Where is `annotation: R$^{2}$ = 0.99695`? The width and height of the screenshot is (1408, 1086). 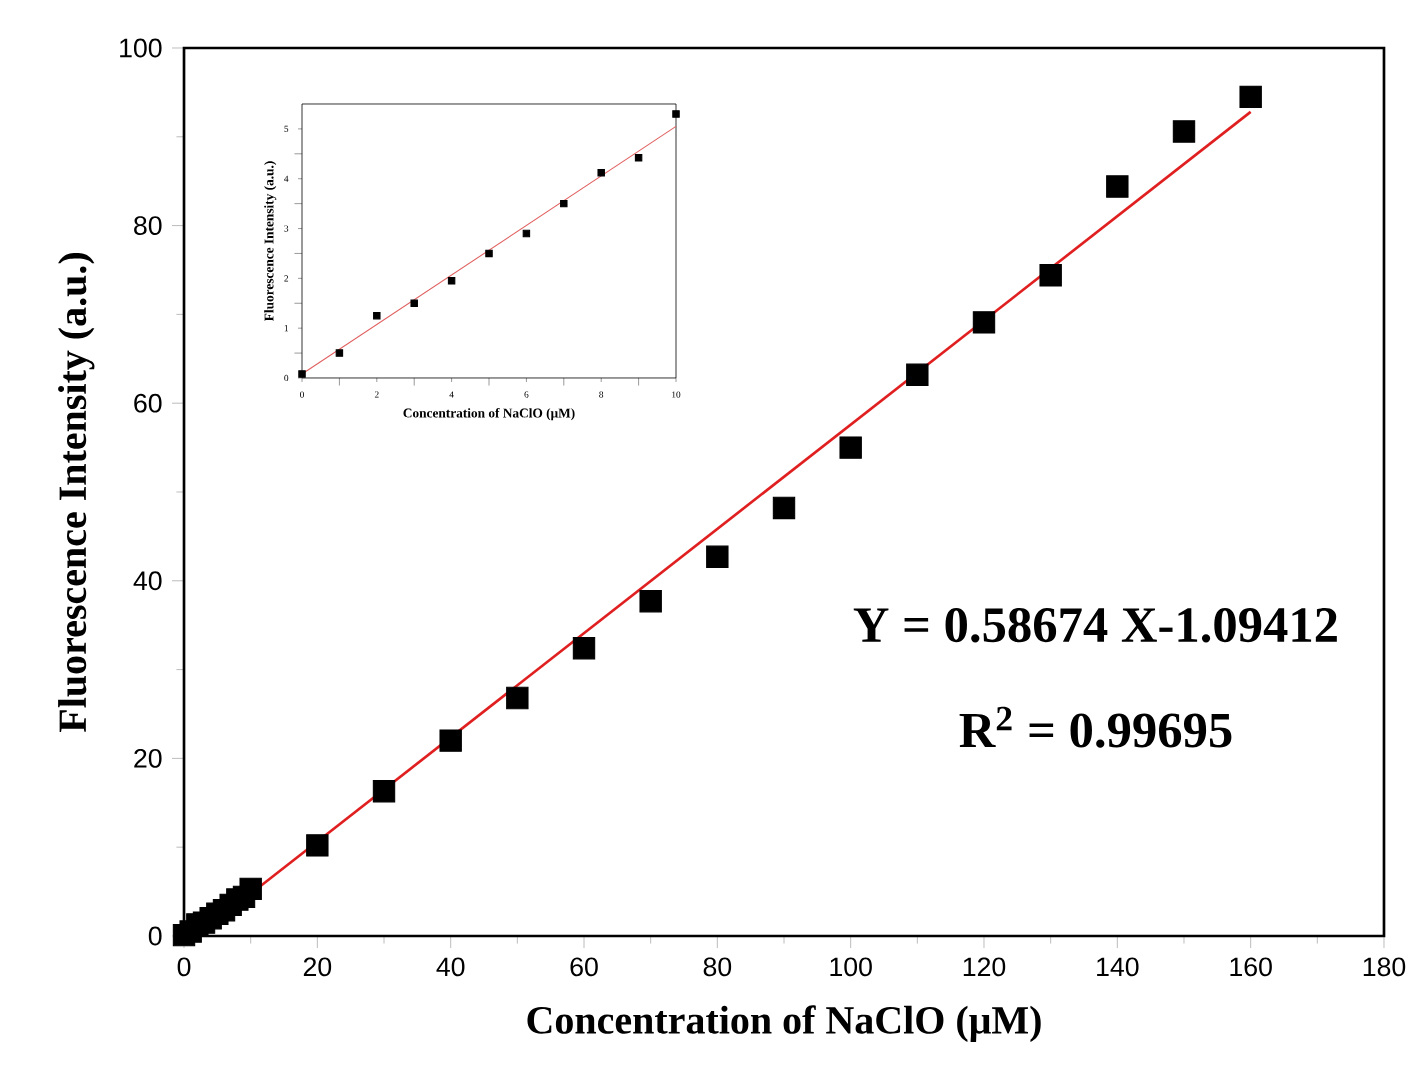
annotation: R$^{2}$ = 0.99695 is located at coordinates (1095, 727).